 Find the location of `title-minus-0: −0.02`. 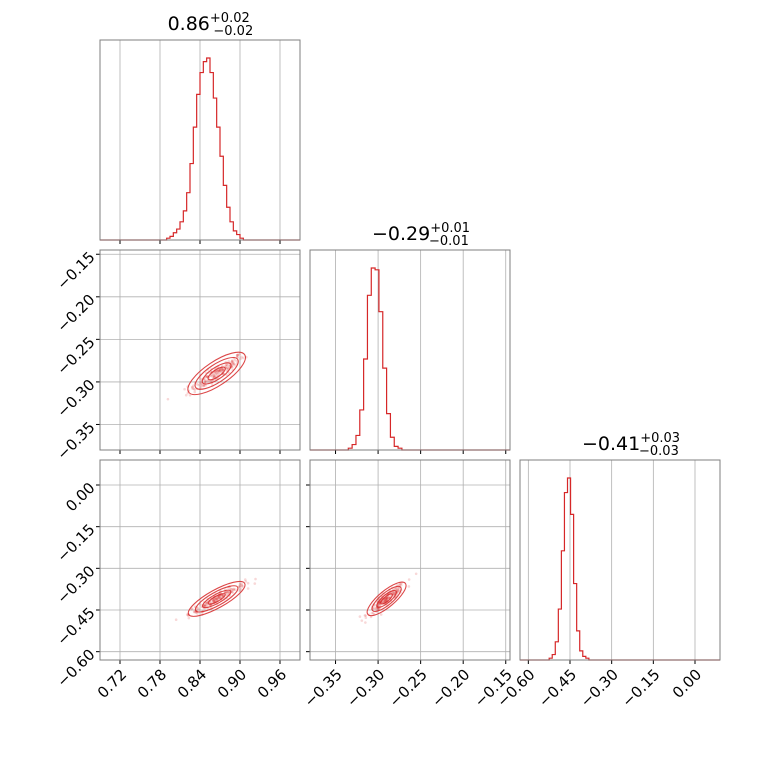

title-minus-0: −0.02 is located at coordinates (233, 31).